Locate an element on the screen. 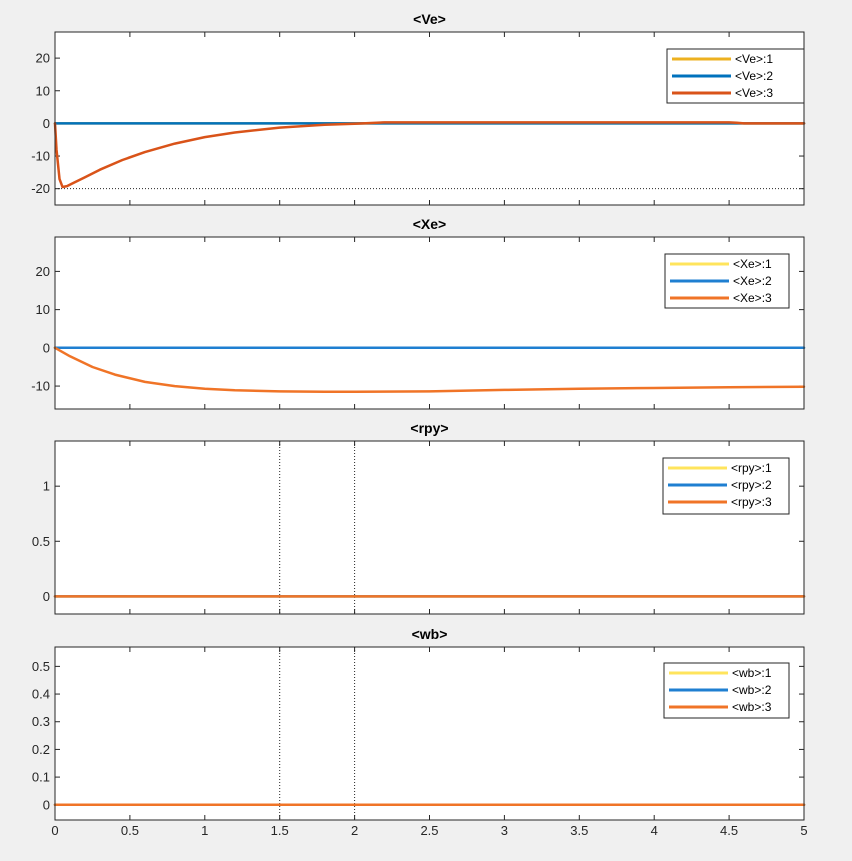 This screenshot has width=852, height=861. legend: <Xe>:1 <Xe>:2 <Xe>:3 is located at coordinates (727, 281).